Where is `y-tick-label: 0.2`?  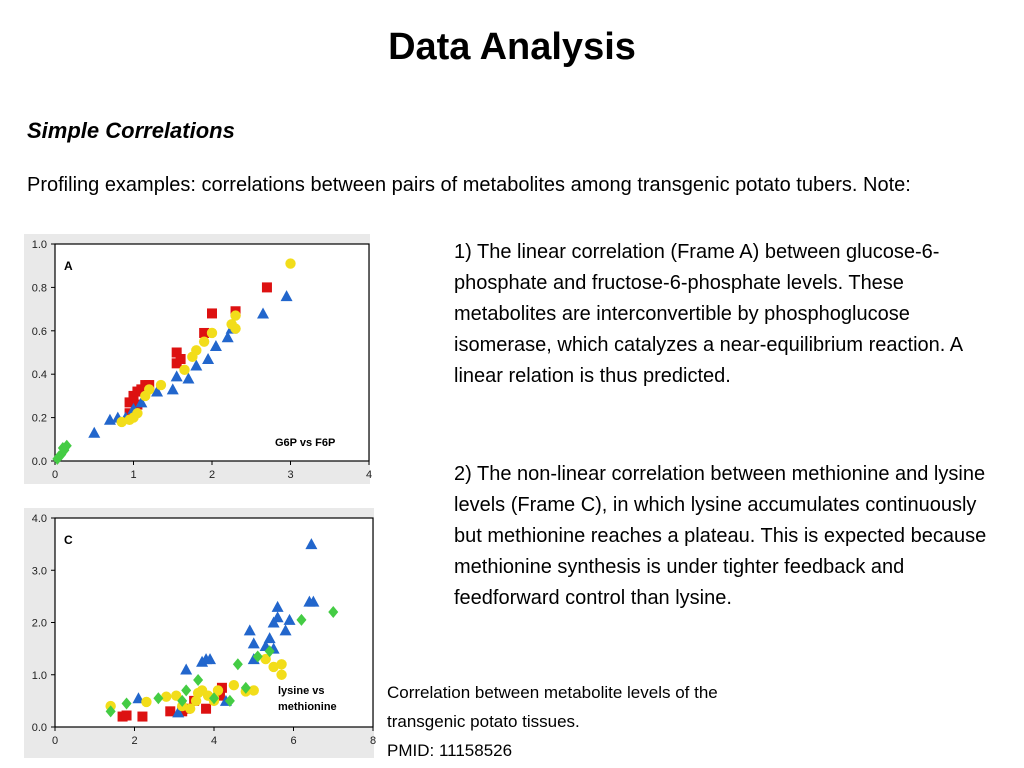 y-tick-label: 0.2 is located at coordinates (39, 419).